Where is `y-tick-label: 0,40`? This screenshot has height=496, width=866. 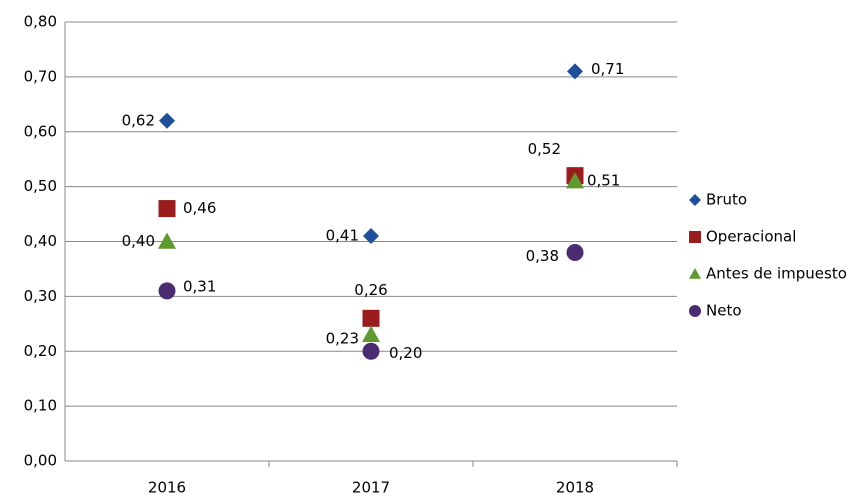
y-tick-label: 0,40 is located at coordinates (40, 241).